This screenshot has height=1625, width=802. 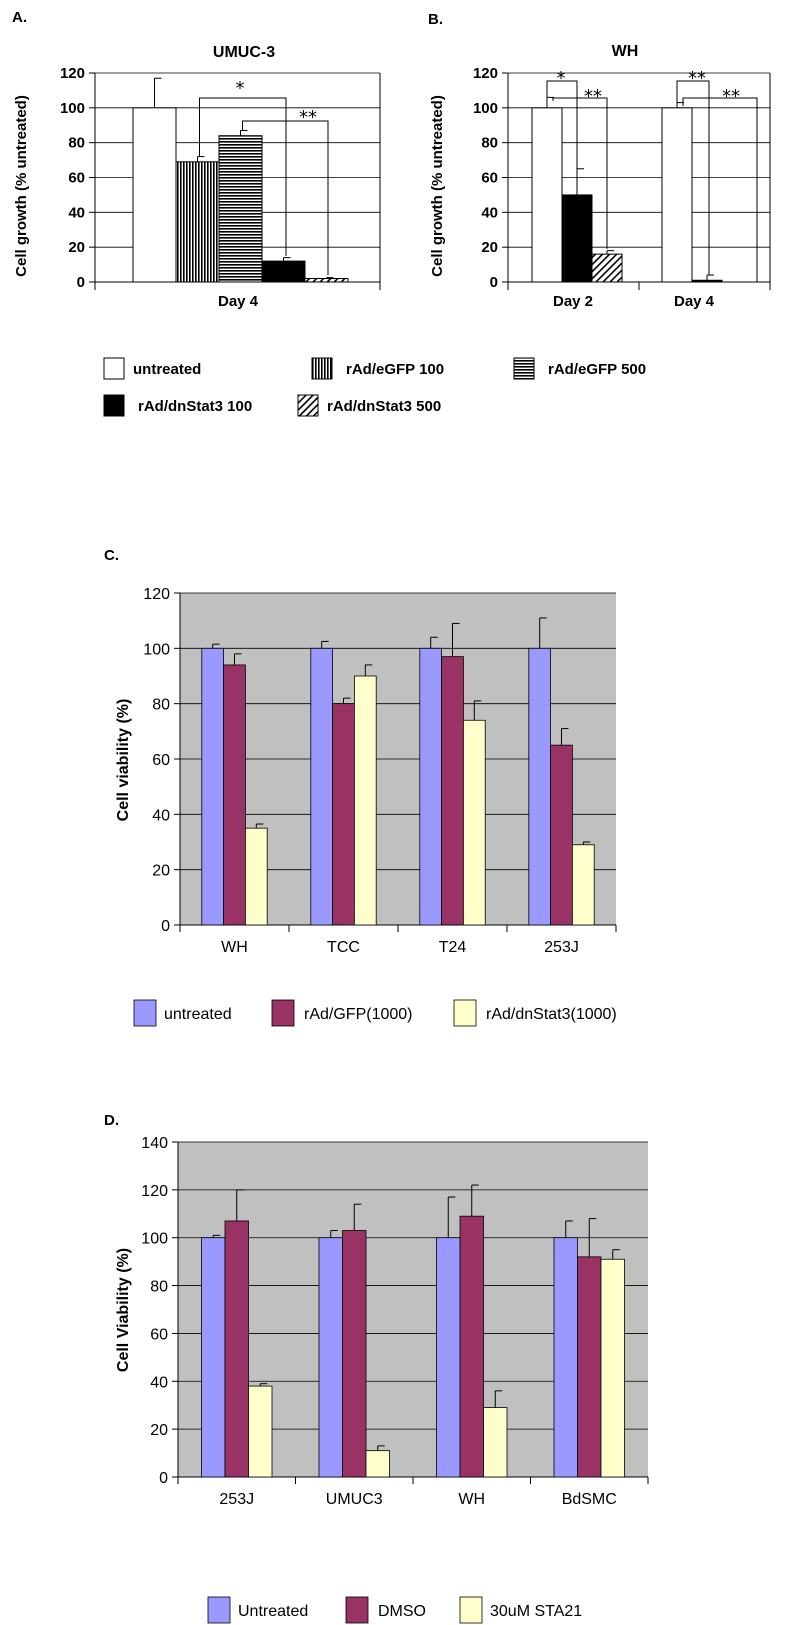 I want to click on panel-b-y-tick-label: 0, so click(x=494, y=282).